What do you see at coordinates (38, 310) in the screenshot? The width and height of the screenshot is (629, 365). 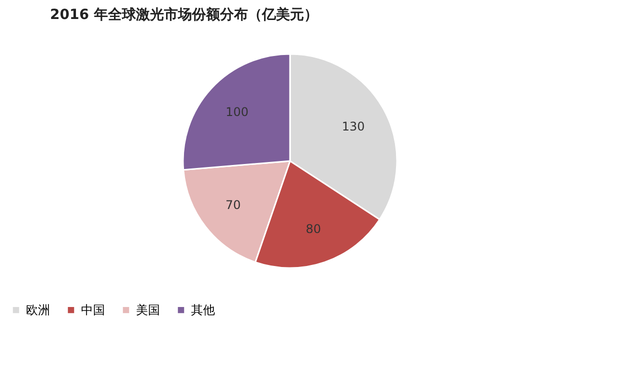 I see `legend-label: 欧洲` at bounding box center [38, 310].